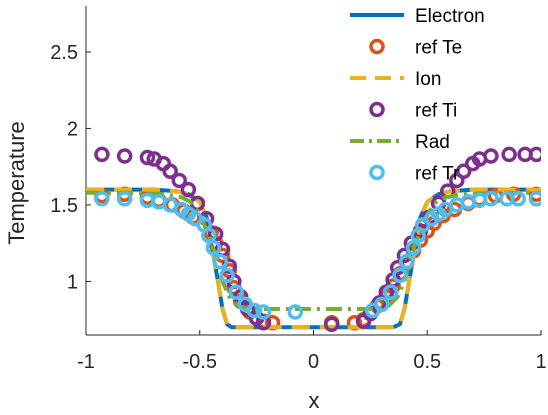  What do you see at coordinates (400, 142) in the screenshot?
I see `legend-item: Rad` at bounding box center [400, 142].